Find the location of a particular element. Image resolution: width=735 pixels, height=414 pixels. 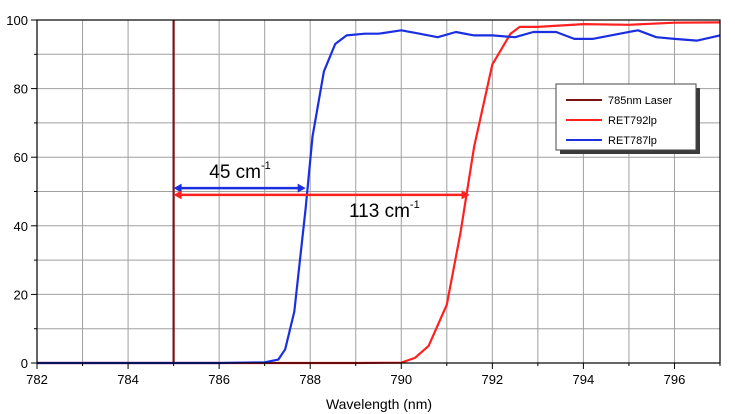

x-tick-label: 784 is located at coordinates (128, 379).